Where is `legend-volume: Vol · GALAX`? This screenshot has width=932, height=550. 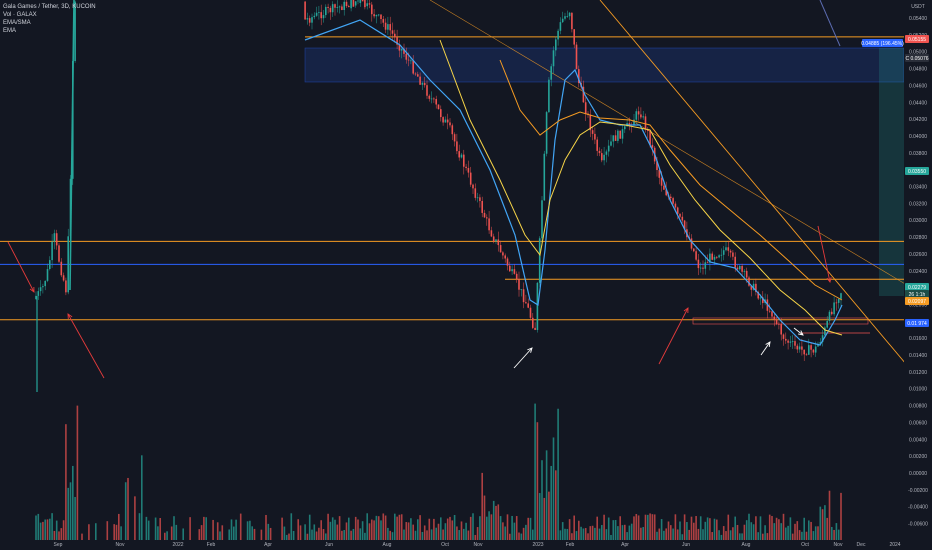
legend-volume: Vol · GALAX is located at coordinates (20, 15).